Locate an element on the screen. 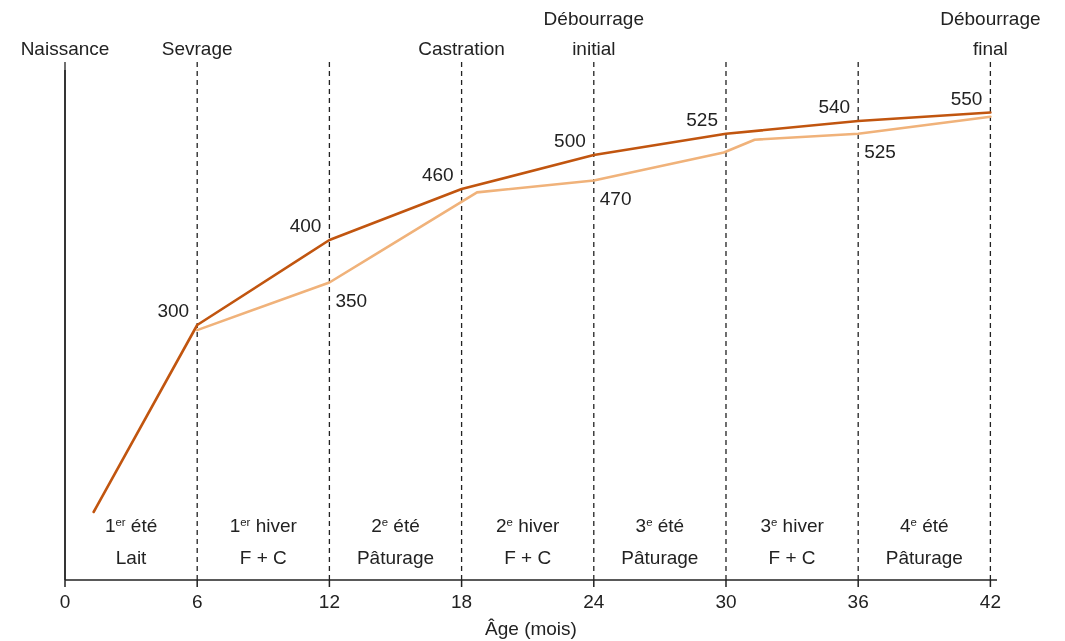 Image resolution: width=1065 pixels, height=641 pixels. data-label: 550 is located at coordinates (966, 98).